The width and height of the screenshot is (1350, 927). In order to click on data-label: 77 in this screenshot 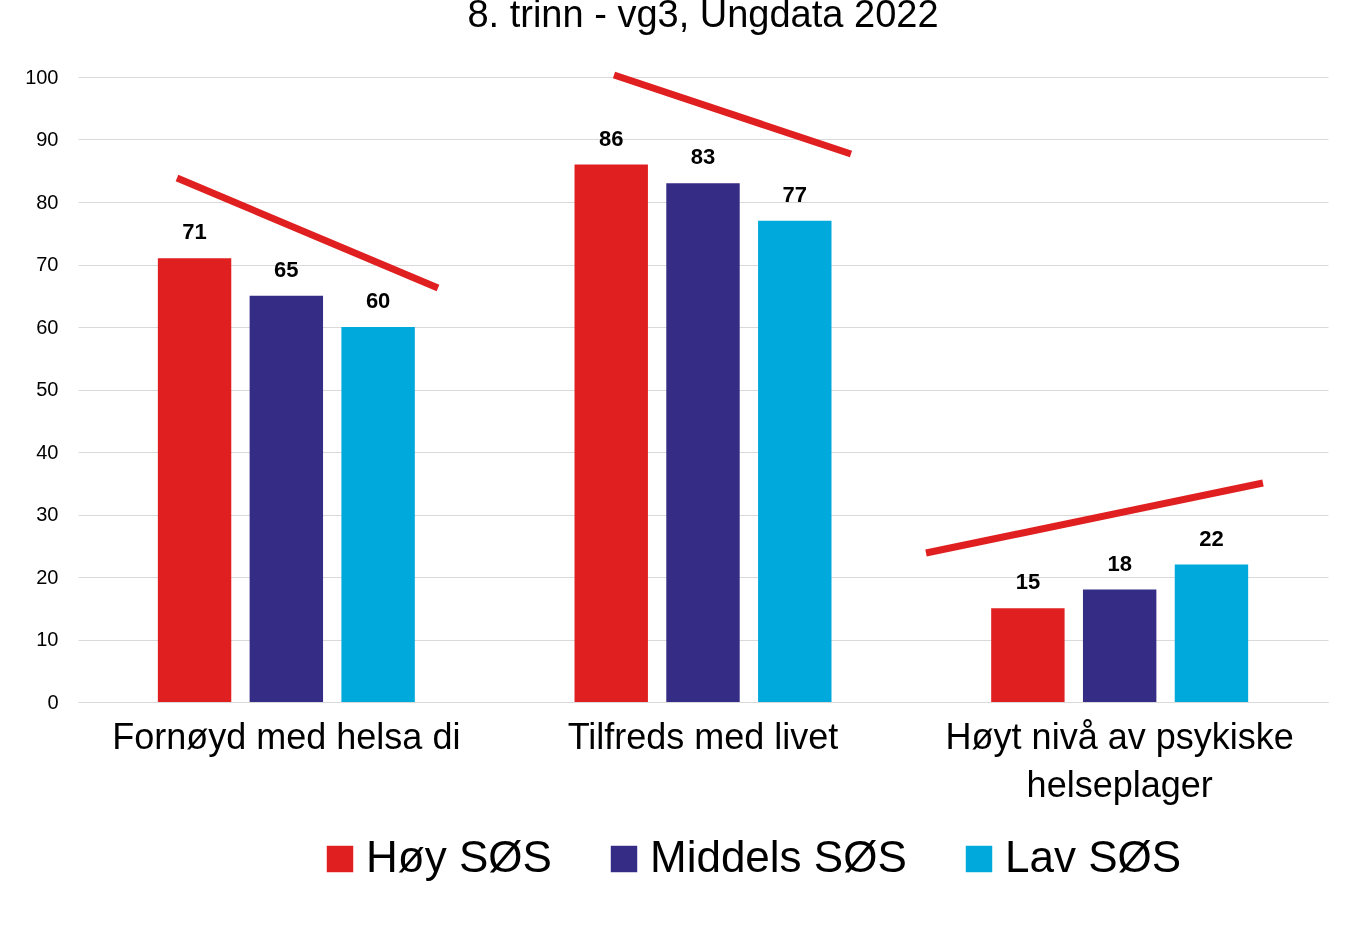, I will do `click(795, 194)`.